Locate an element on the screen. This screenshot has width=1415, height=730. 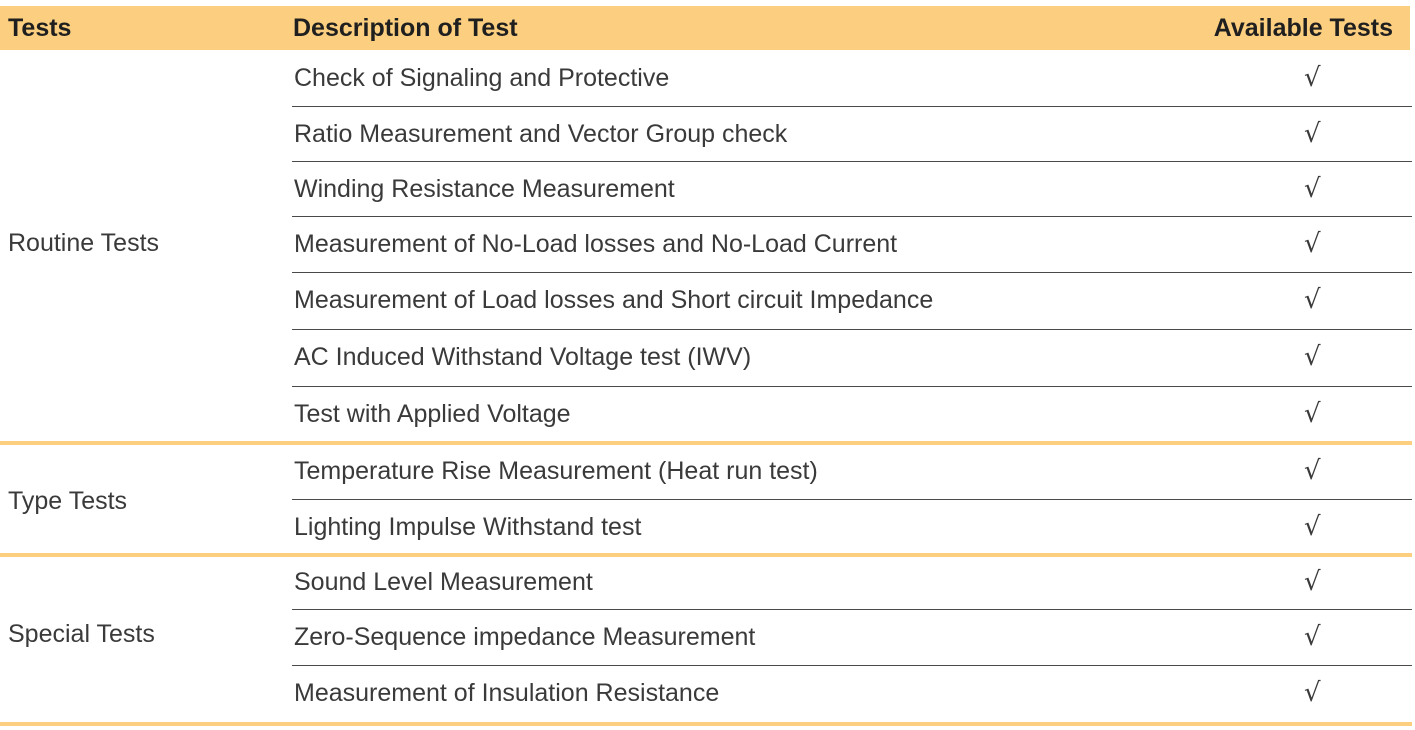
row-description: Winding Resistance Measurement is located at coordinates (484, 189).